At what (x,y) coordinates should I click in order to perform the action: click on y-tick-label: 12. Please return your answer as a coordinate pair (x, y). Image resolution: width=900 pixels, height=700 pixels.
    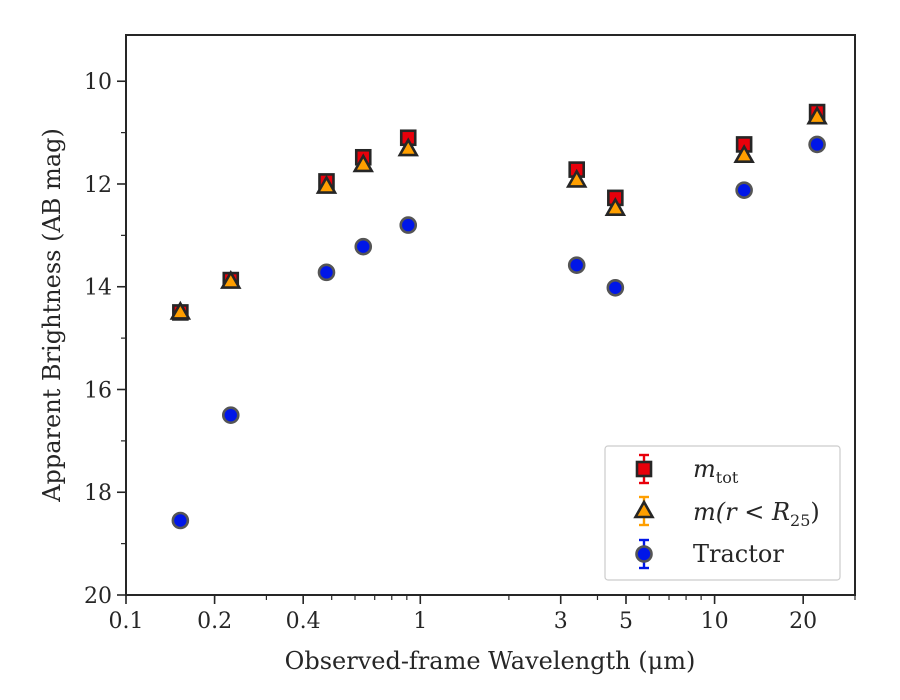
    Looking at the image, I should click on (98, 185).